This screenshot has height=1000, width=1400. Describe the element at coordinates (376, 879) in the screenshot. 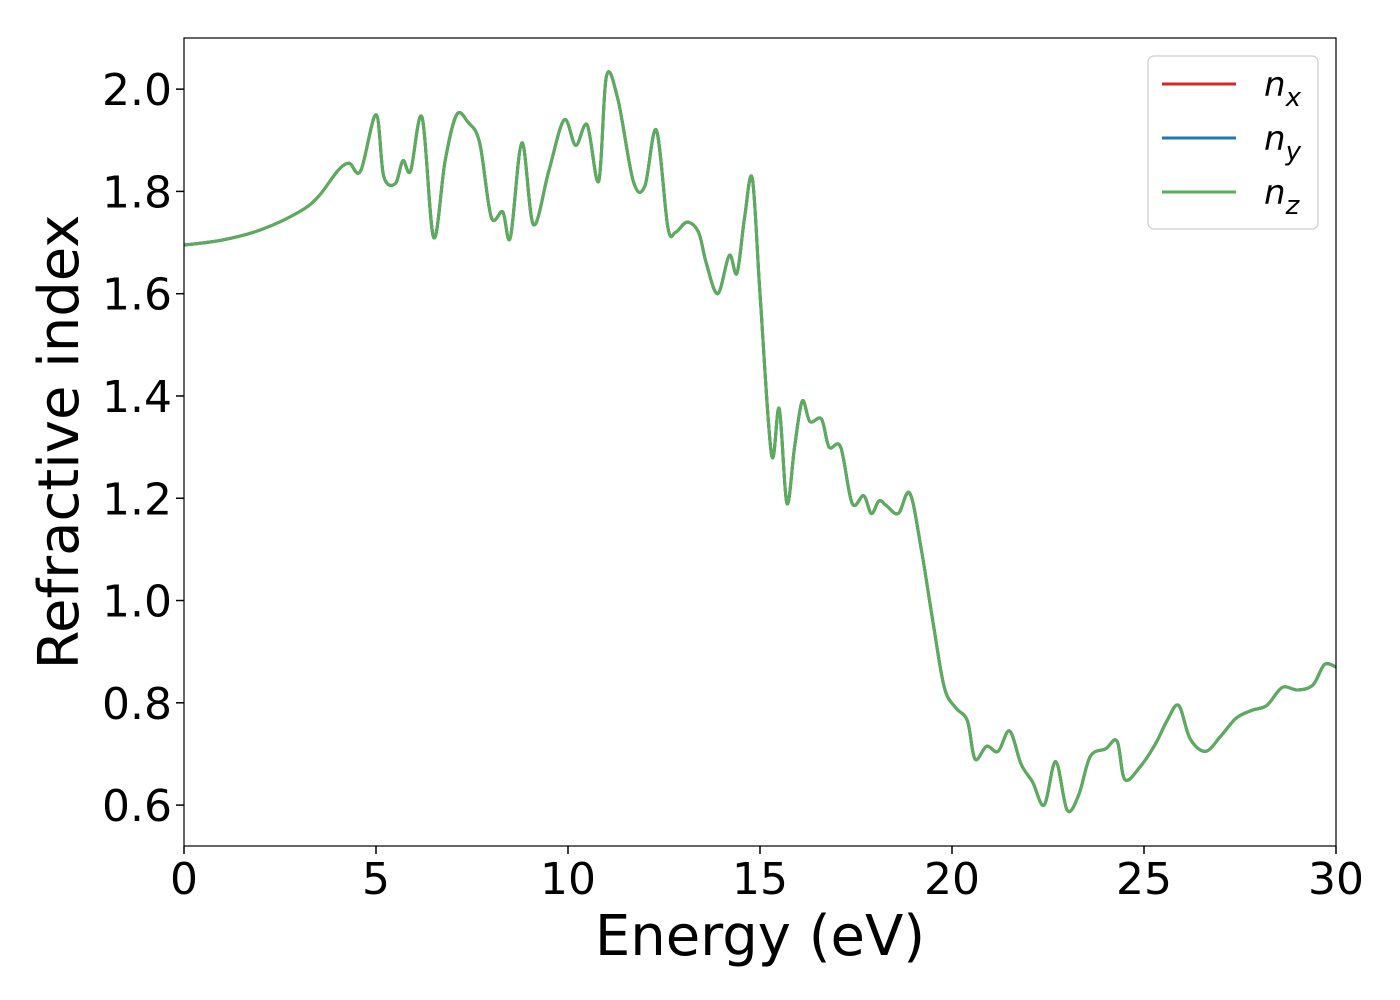

I see `x-tick-label: 5` at that location.